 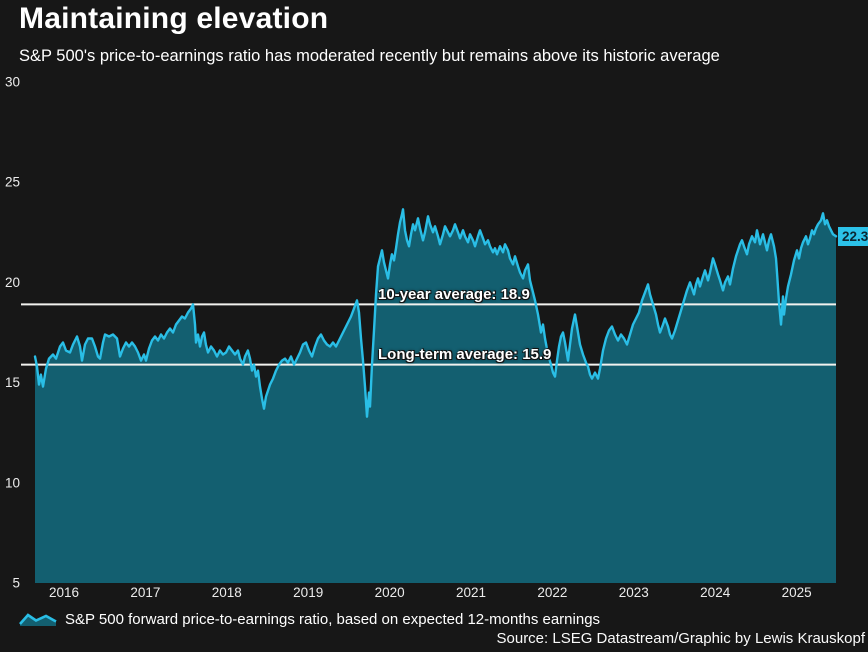 What do you see at coordinates (390, 592) in the screenshot?
I see `x-axis-tick-label: 2020` at bounding box center [390, 592].